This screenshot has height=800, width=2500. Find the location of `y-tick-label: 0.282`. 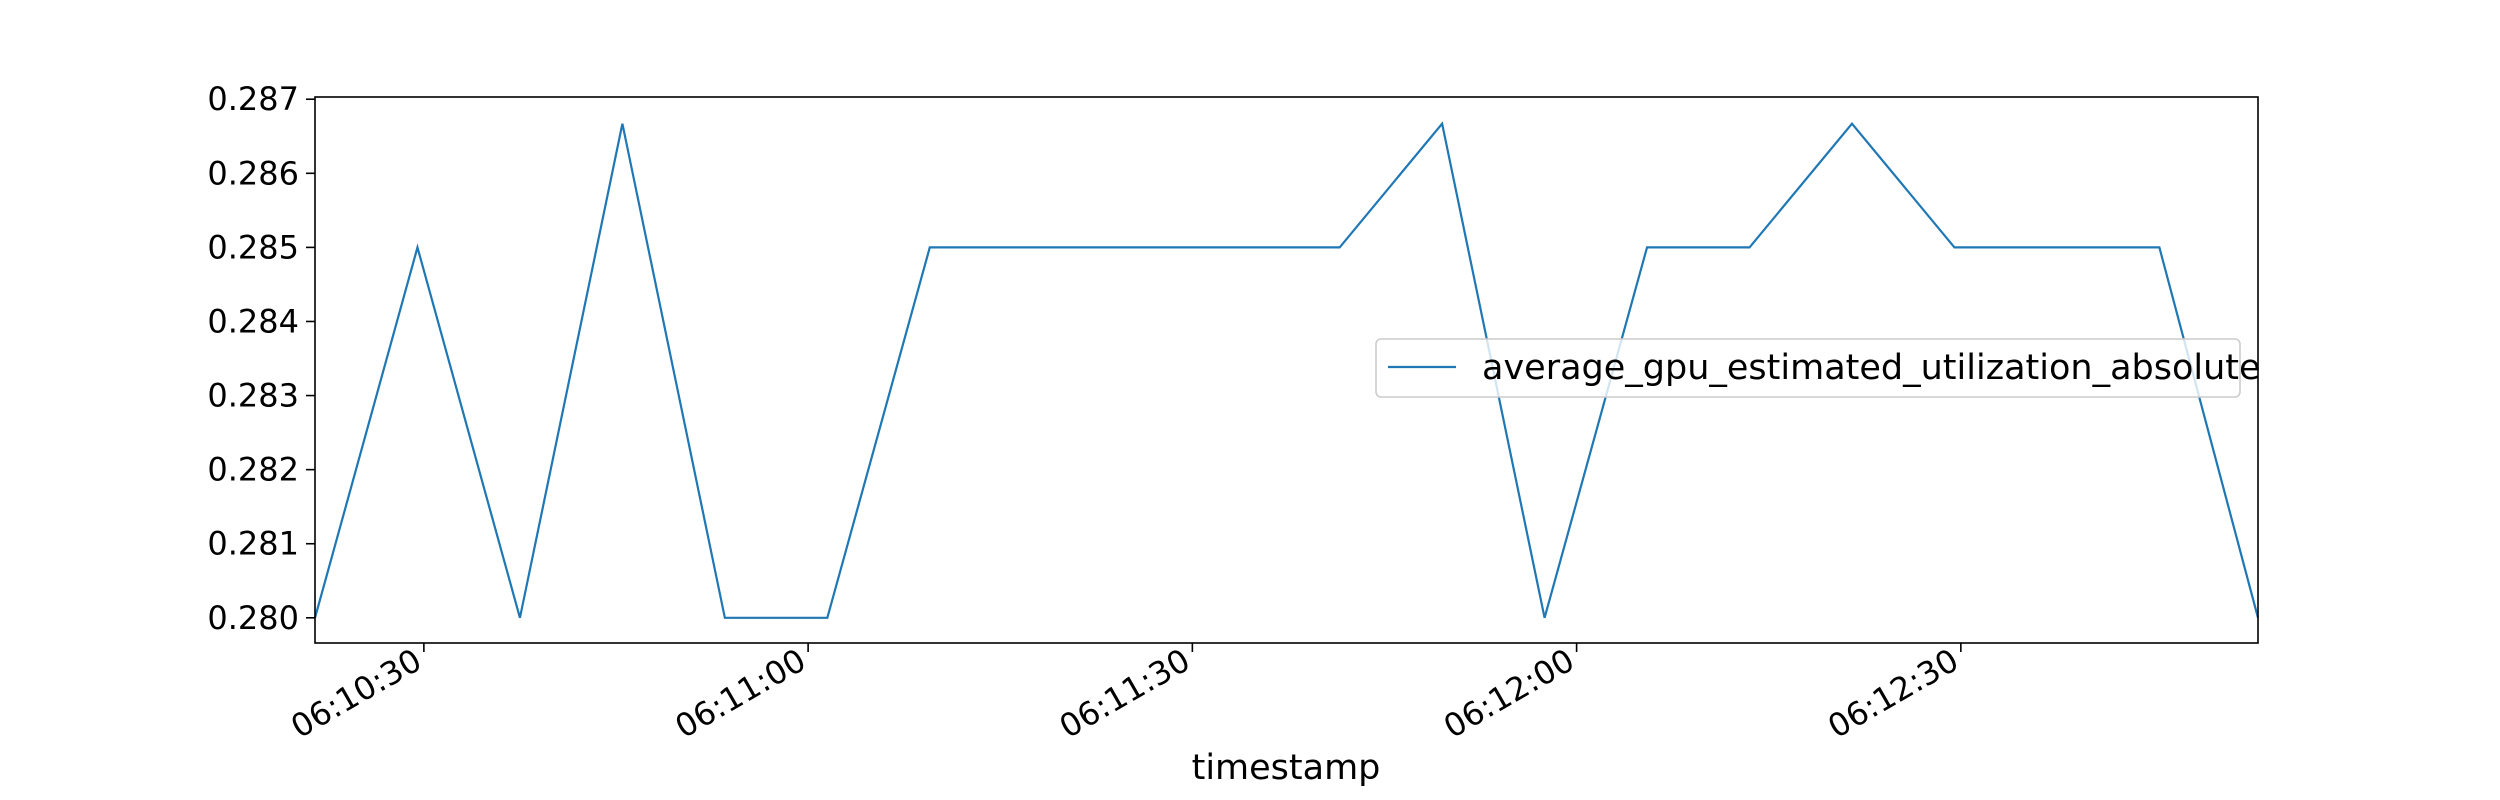

y-tick-label: 0.282 is located at coordinates (253, 470).